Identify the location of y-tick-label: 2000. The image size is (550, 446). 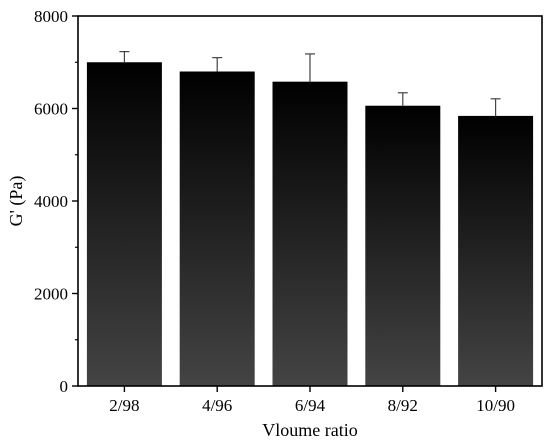
(51, 294).